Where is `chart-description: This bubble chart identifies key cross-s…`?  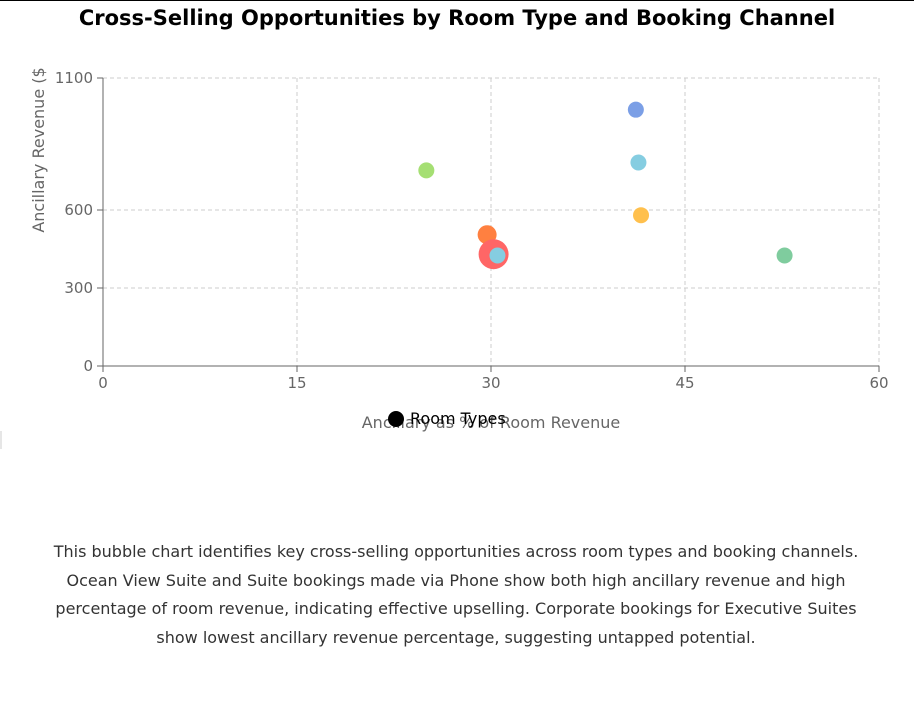
chart-description: This bubble chart identifies key cross-s… is located at coordinates (456, 594).